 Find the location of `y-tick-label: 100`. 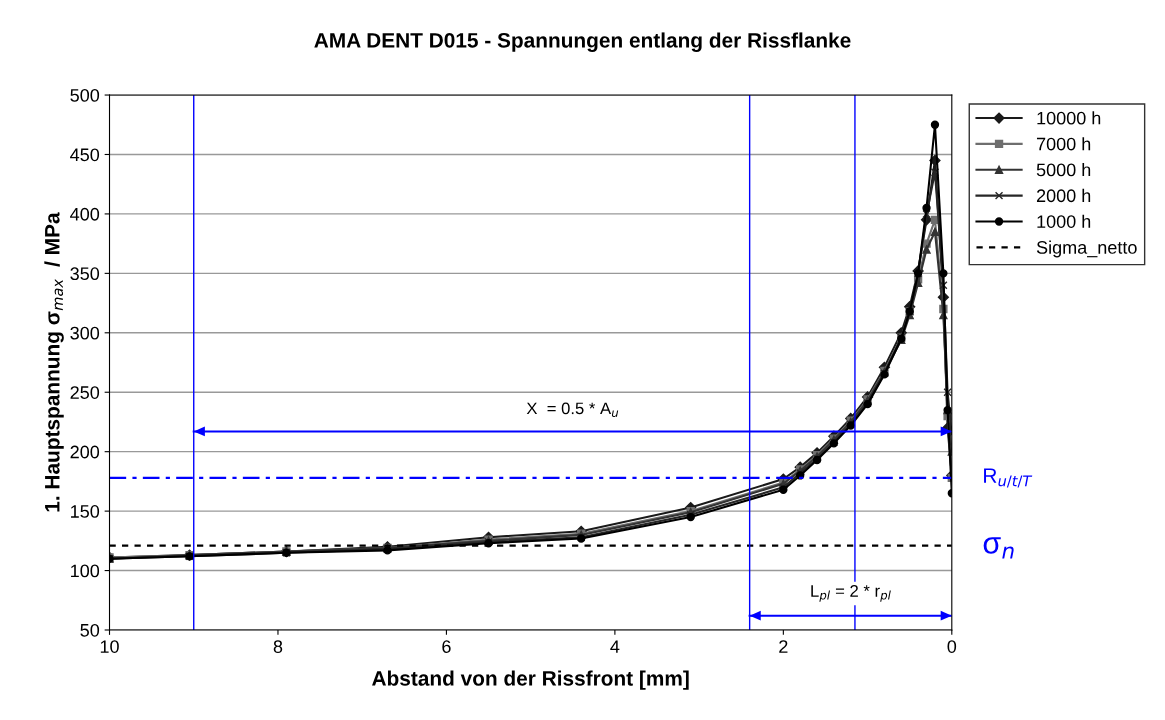

y-tick-label: 100 is located at coordinates (85, 571).